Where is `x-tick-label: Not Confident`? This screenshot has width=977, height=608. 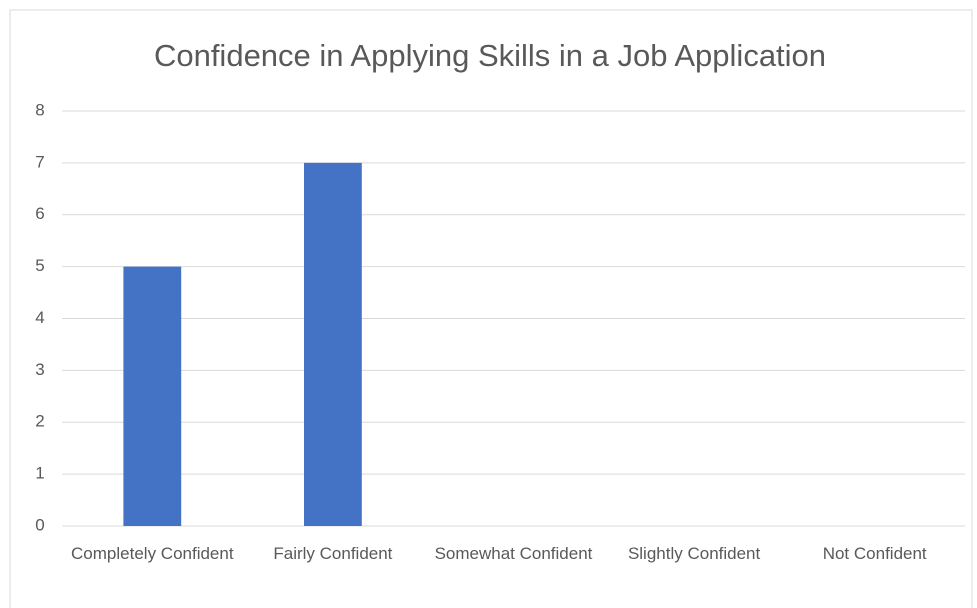 x-tick-label: Not Confident is located at coordinates (874, 553).